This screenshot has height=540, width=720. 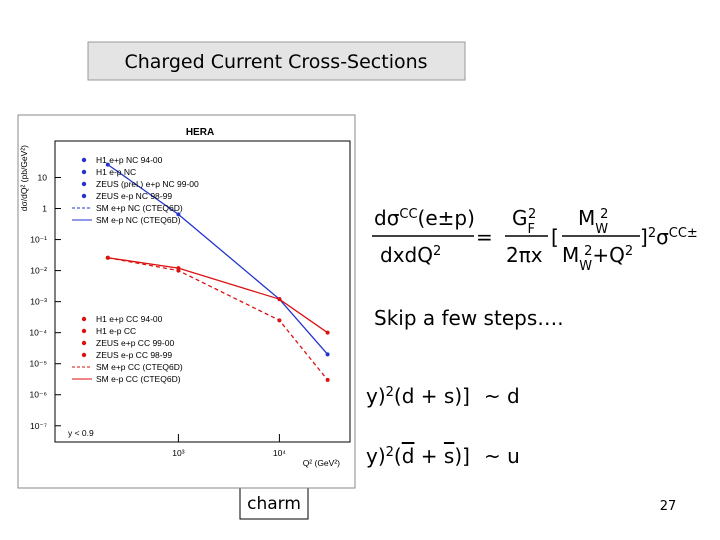 What do you see at coordinates (134, 196) in the screenshot?
I see `legend-entry: ZEUS e-p NC 98-99` at bounding box center [134, 196].